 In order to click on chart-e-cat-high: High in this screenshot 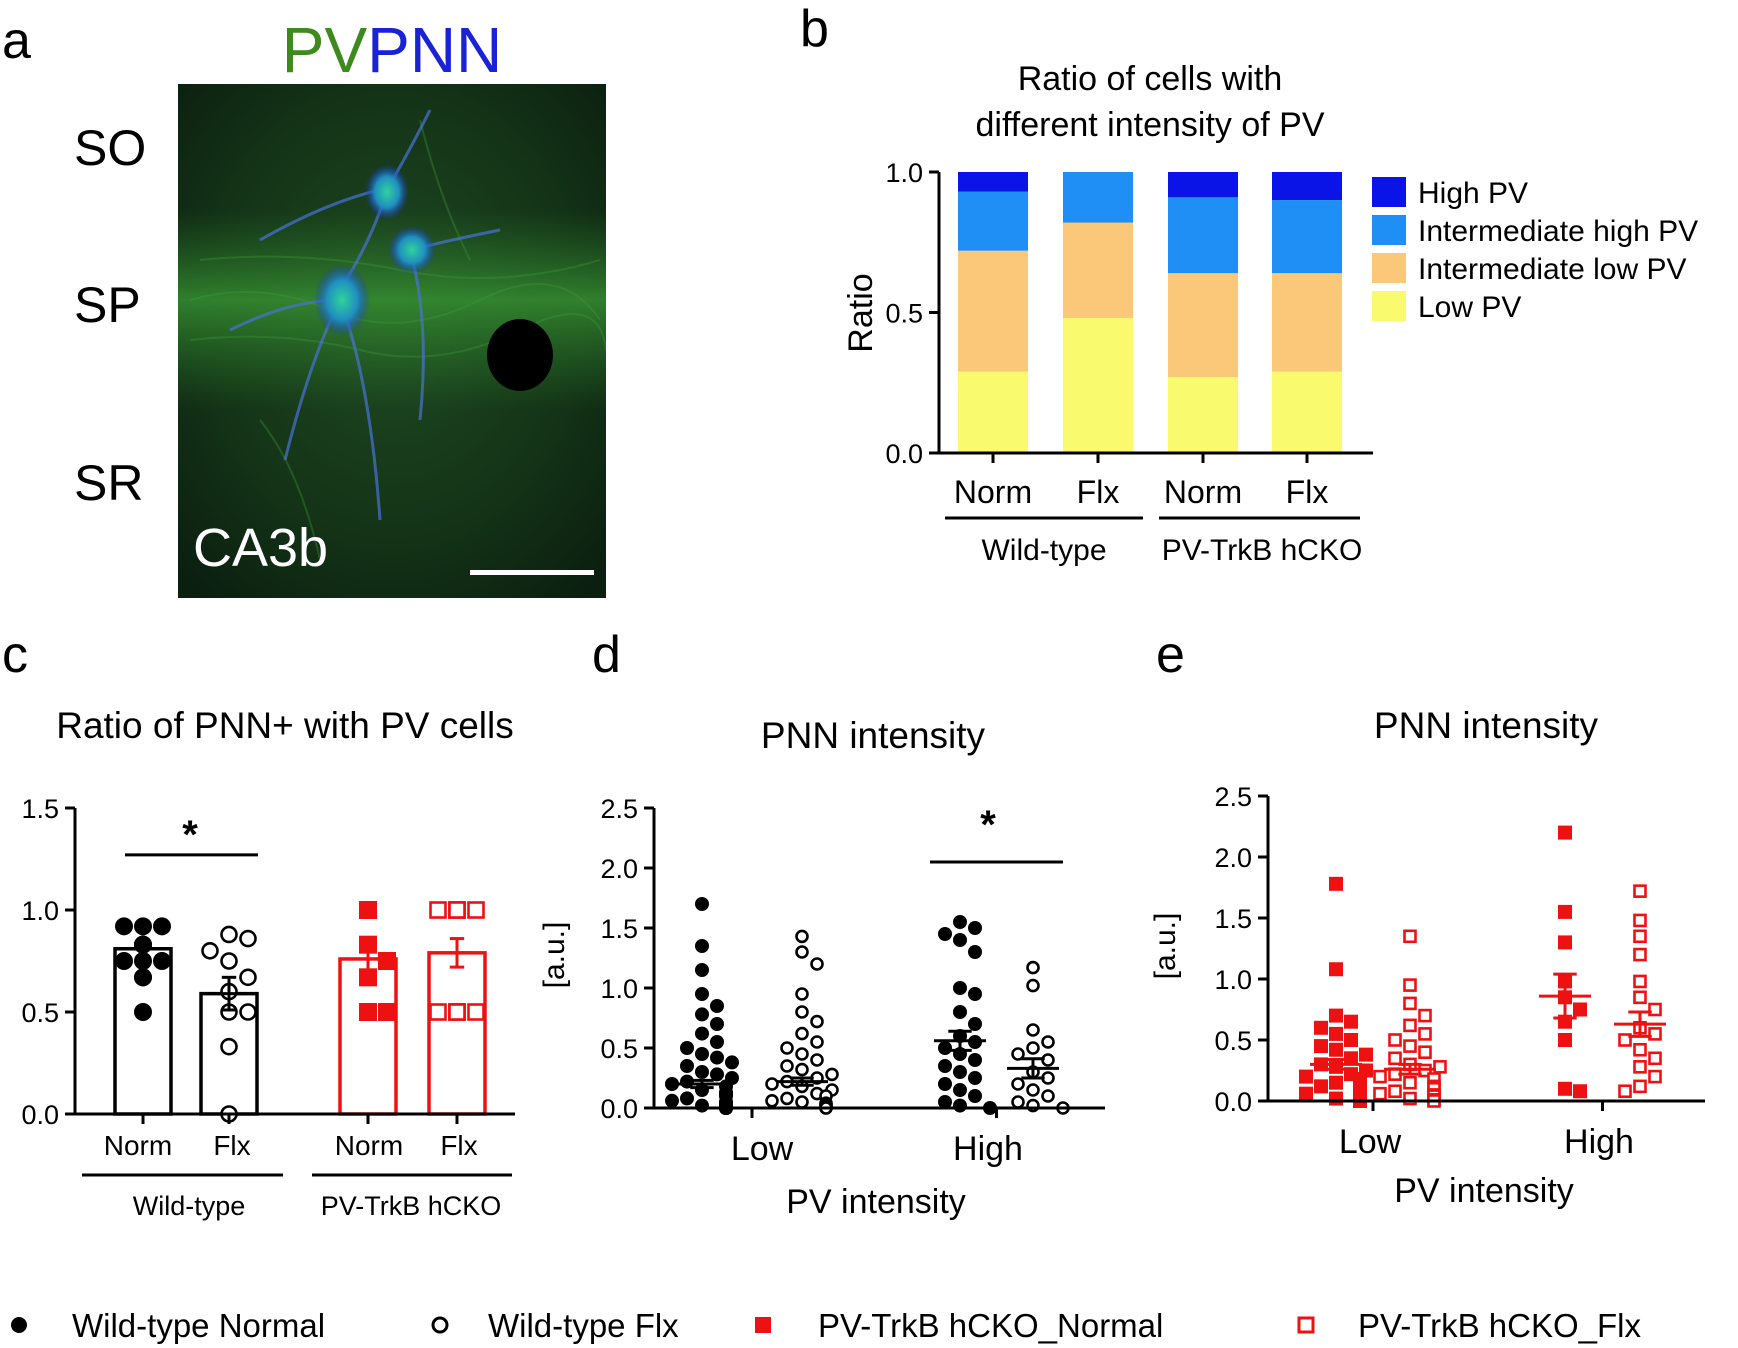, I will do `click(1599, 1142)`.